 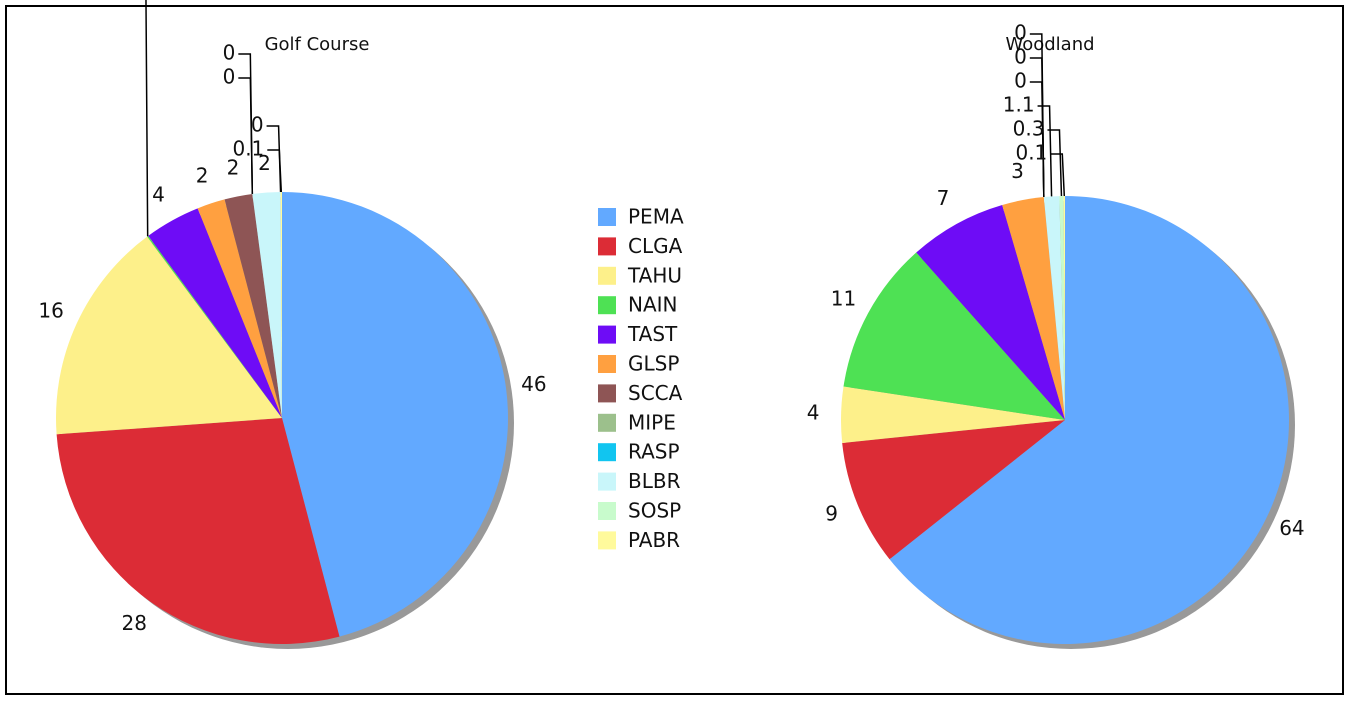 I want to click on legend-label: PEMA, so click(x=656, y=217).